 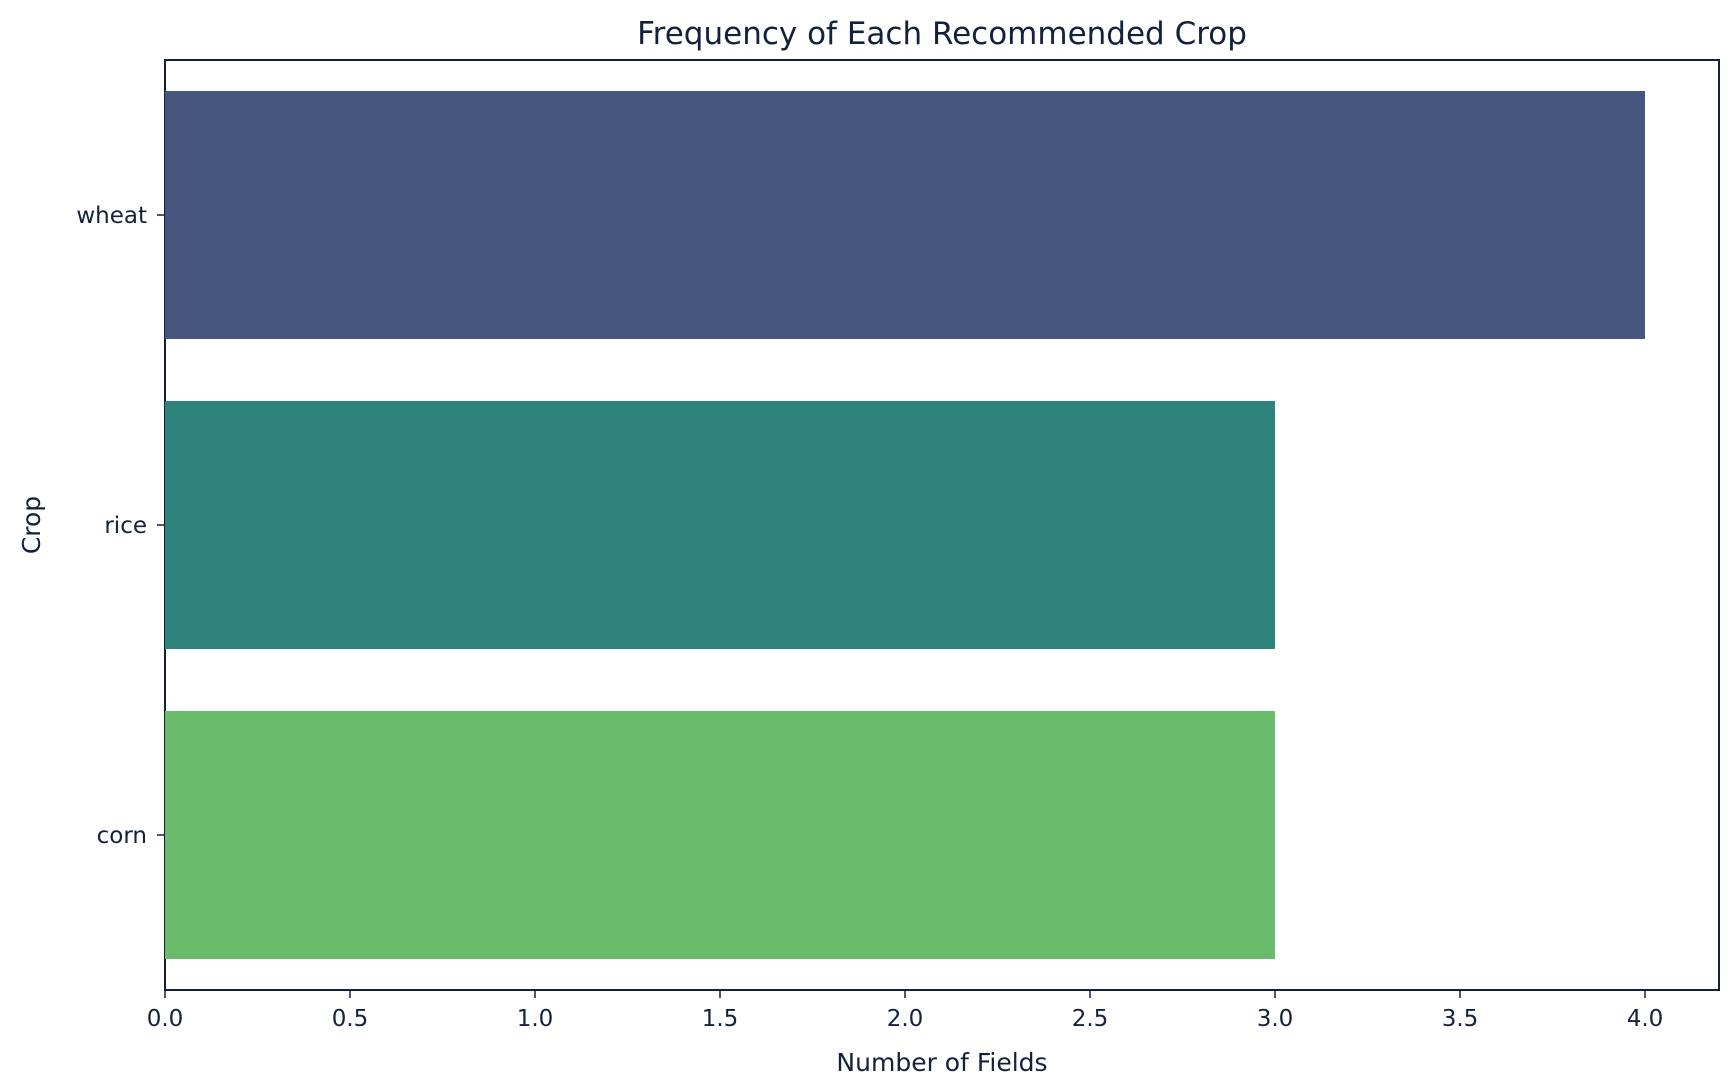 I want to click on y-tick-label: corn, so click(x=122, y=836).